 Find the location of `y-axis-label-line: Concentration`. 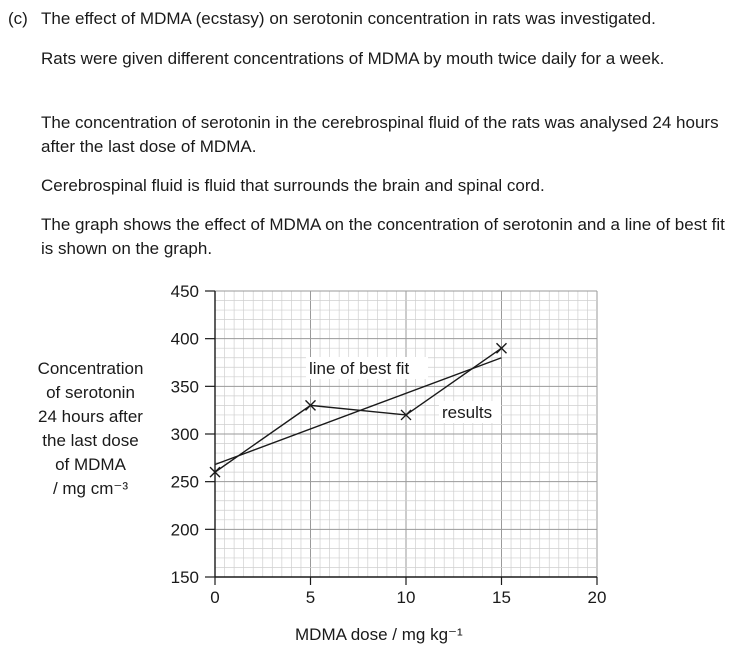

y-axis-label-line: Concentration is located at coordinates (90, 368).